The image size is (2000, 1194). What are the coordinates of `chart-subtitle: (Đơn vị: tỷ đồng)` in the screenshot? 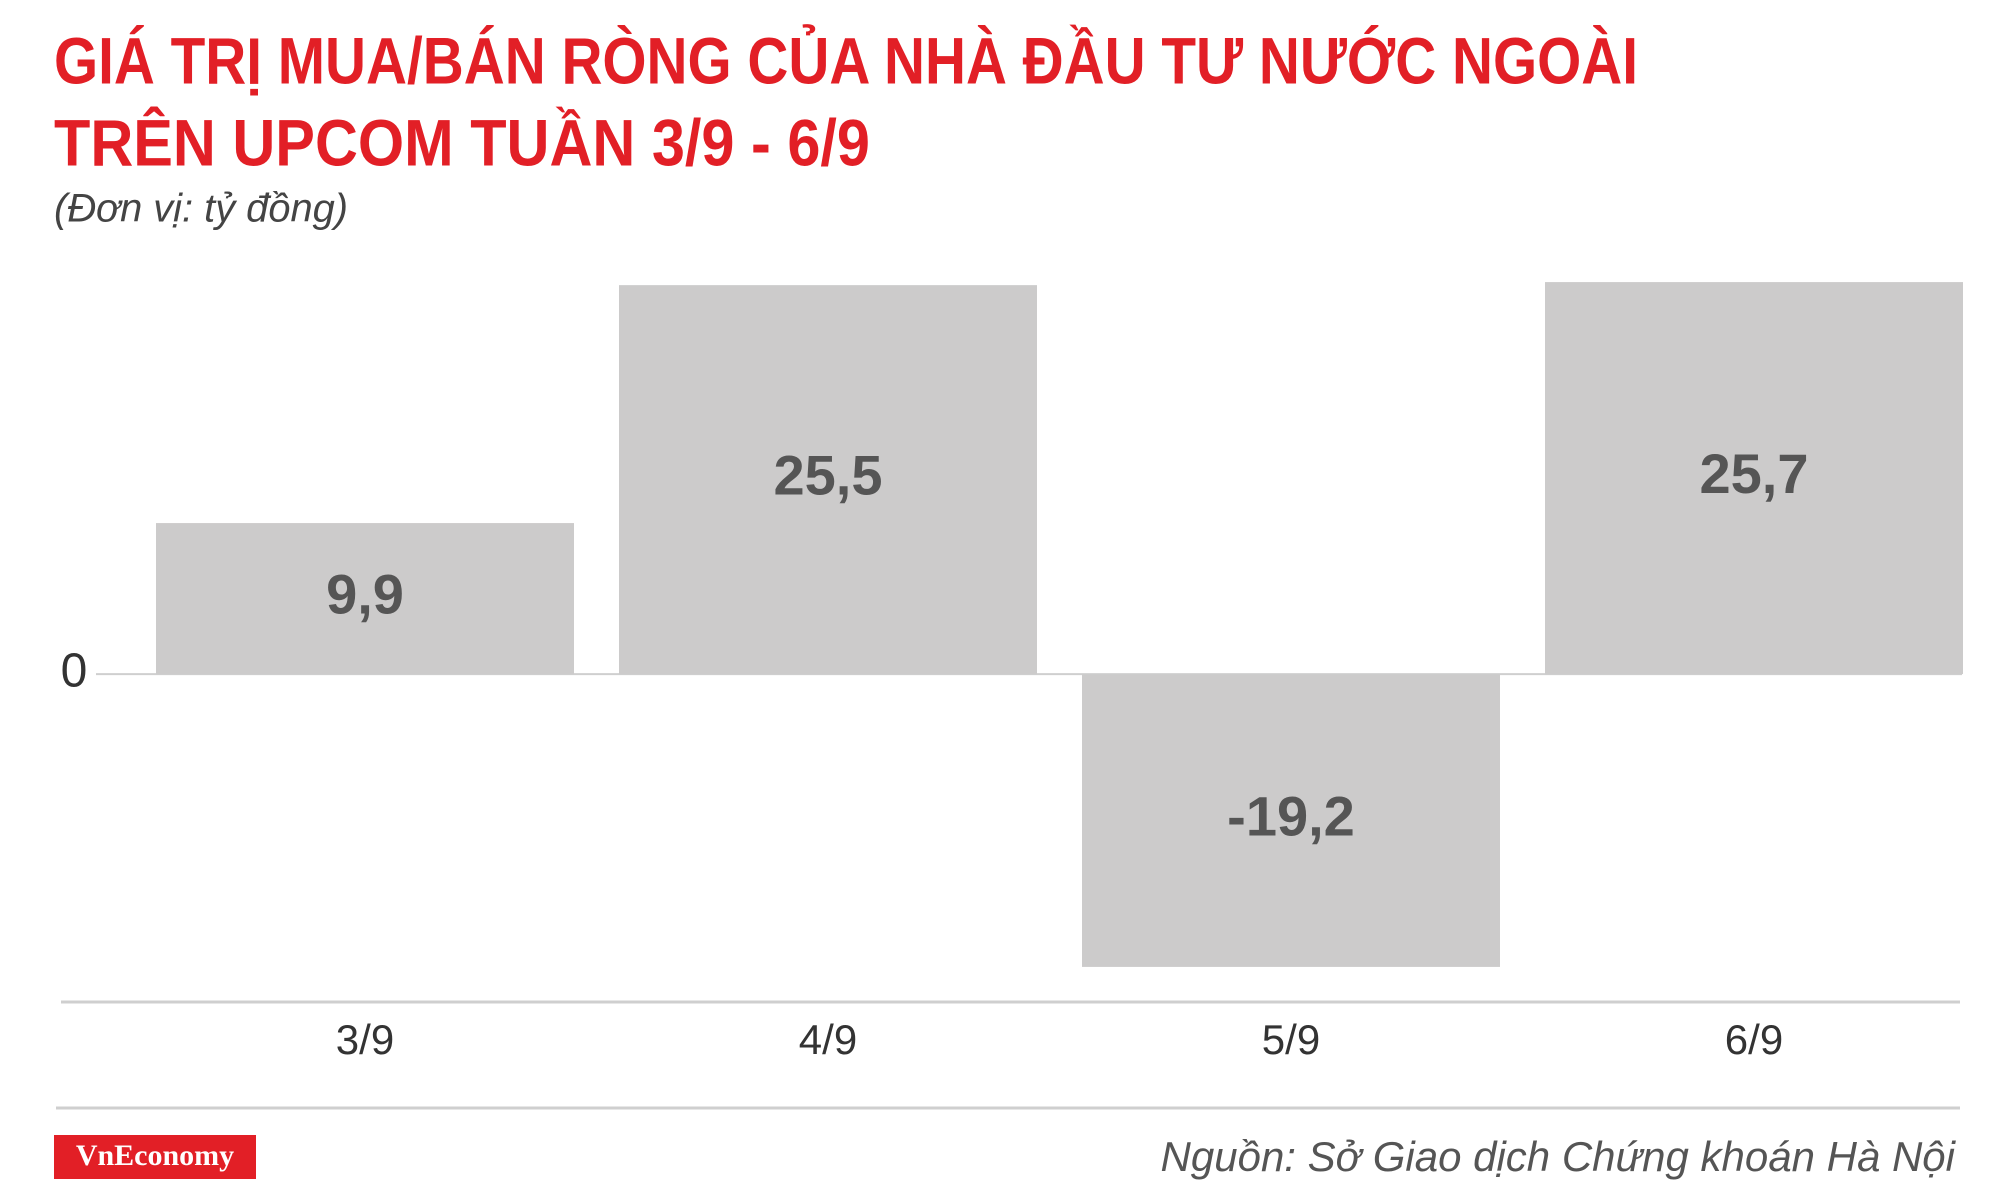 It's located at (201, 209).